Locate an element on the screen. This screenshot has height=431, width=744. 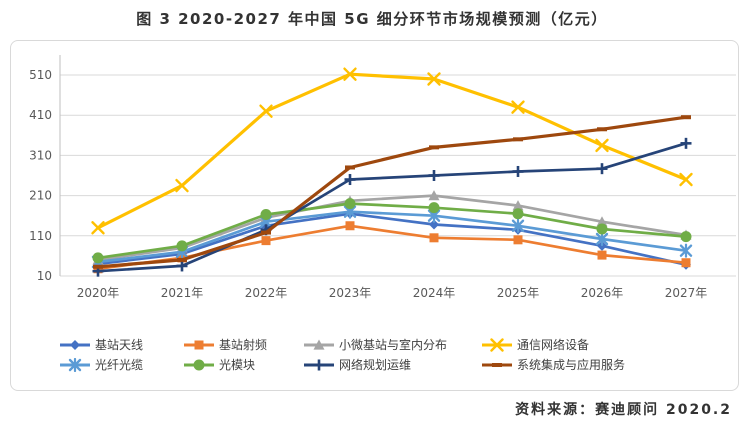
x-marker-icon is located at coordinates (497, 344).